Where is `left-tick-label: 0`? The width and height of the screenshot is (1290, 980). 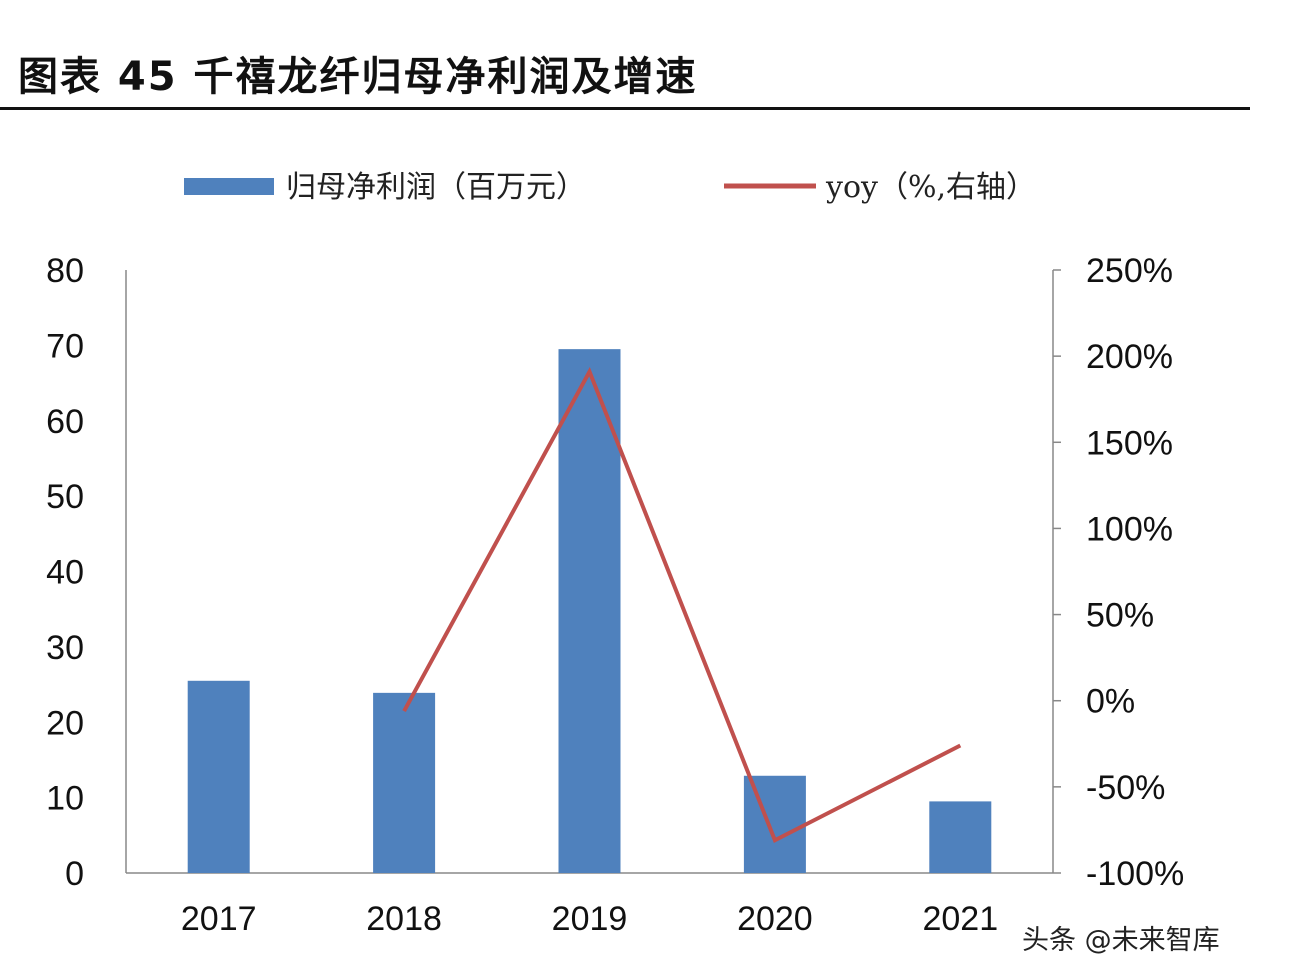
left-tick-label: 0 is located at coordinates (74, 874).